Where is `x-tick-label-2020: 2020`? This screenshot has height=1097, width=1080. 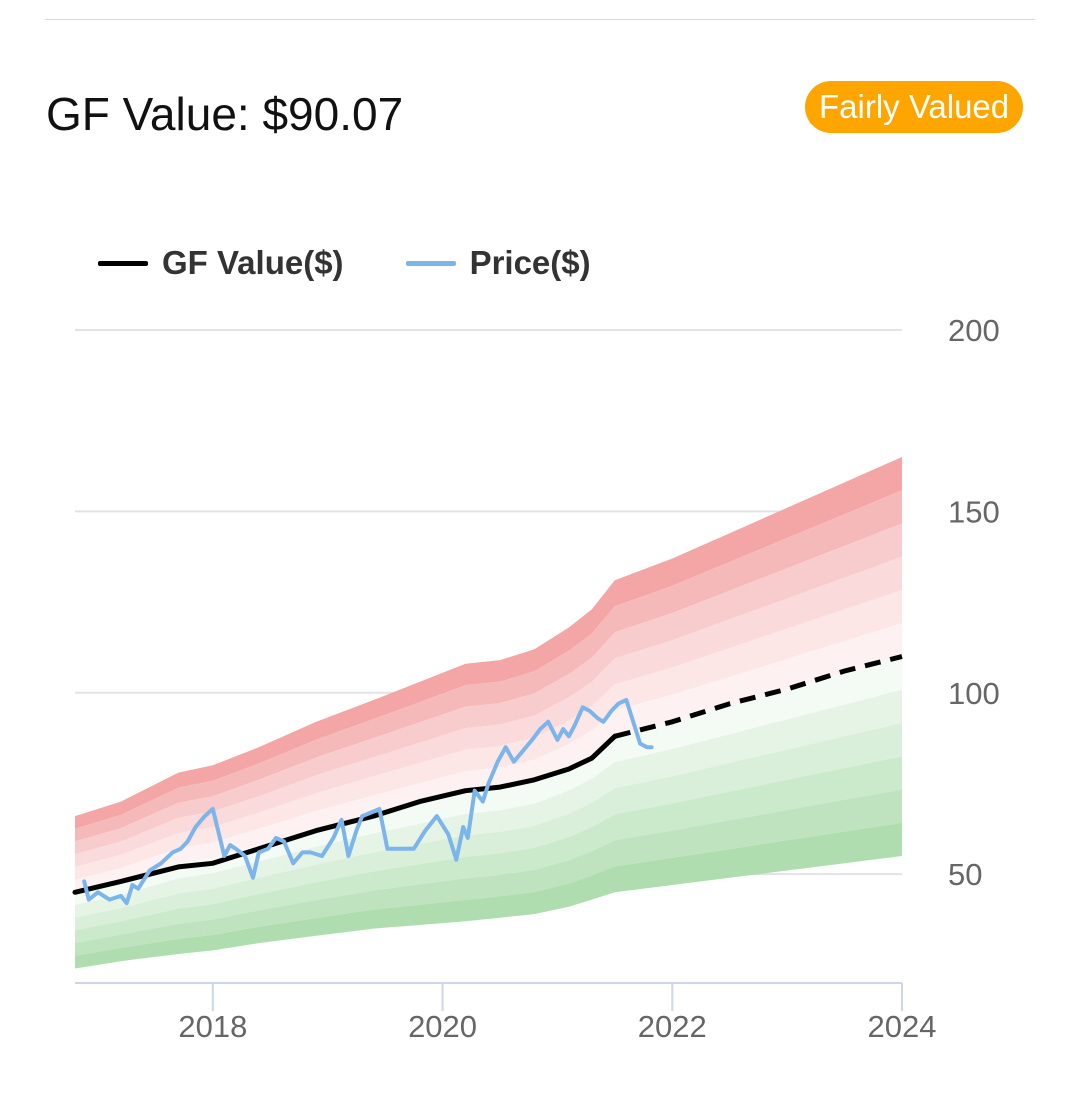 x-tick-label-2020: 2020 is located at coordinates (442, 1026).